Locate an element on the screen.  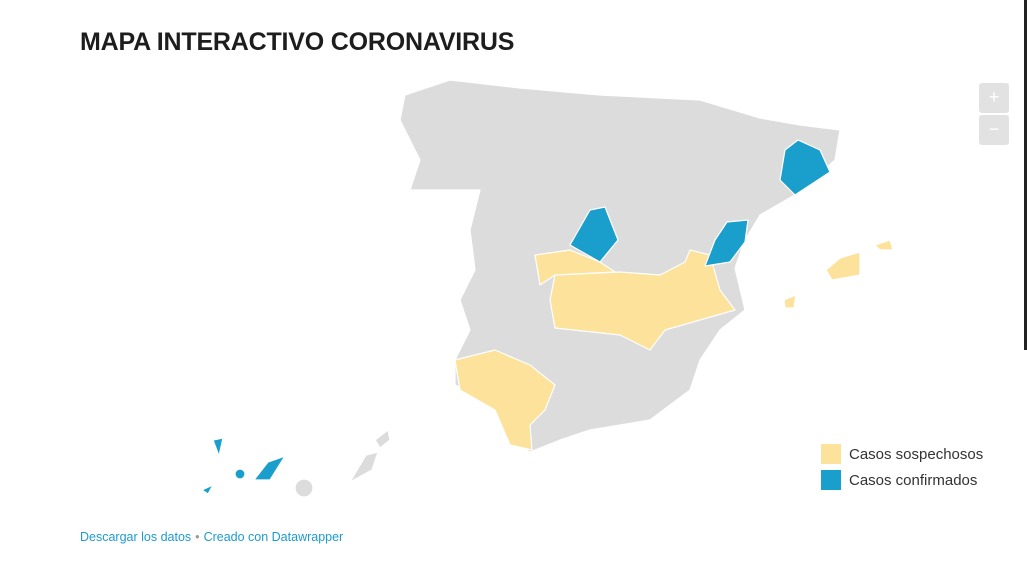
region-la-gomera is located at coordinates (240, 474).